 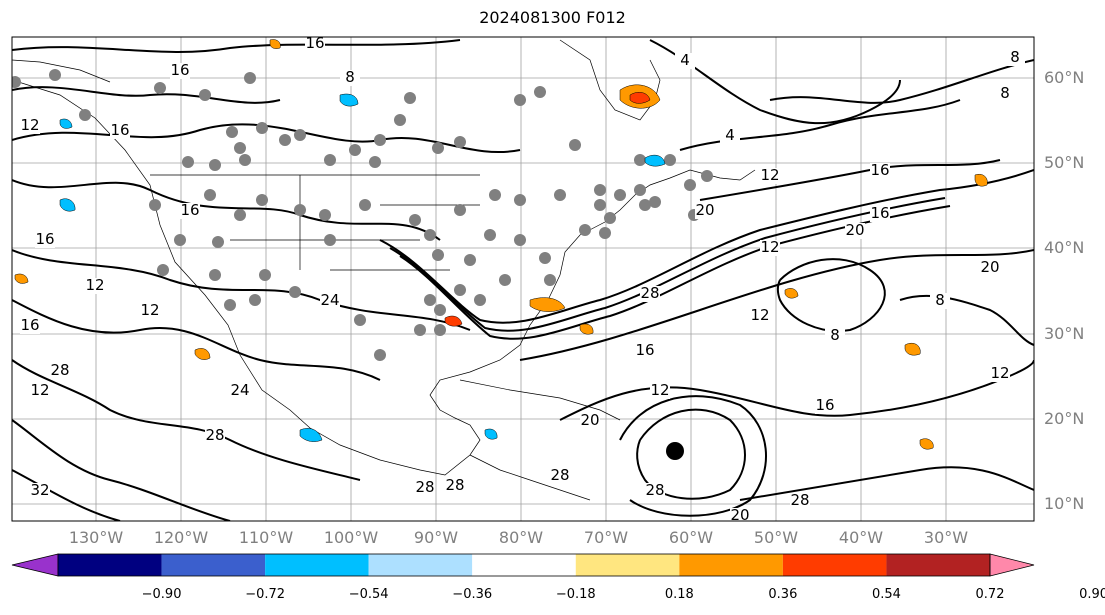 I want to click on longitude-label: 40°W, so click(x=861, y=537).